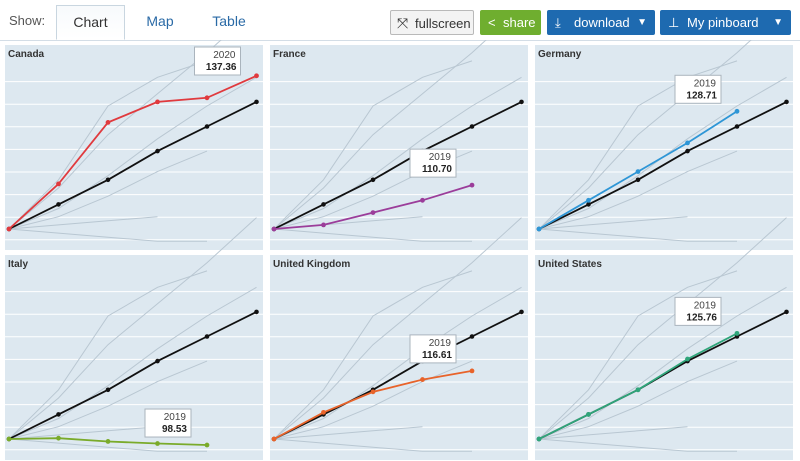 The height and width of the screenshot is (461, 800). Describe the element at coordinates (160, 21) in the screenshot. I see `tab-map: Map` at that location.